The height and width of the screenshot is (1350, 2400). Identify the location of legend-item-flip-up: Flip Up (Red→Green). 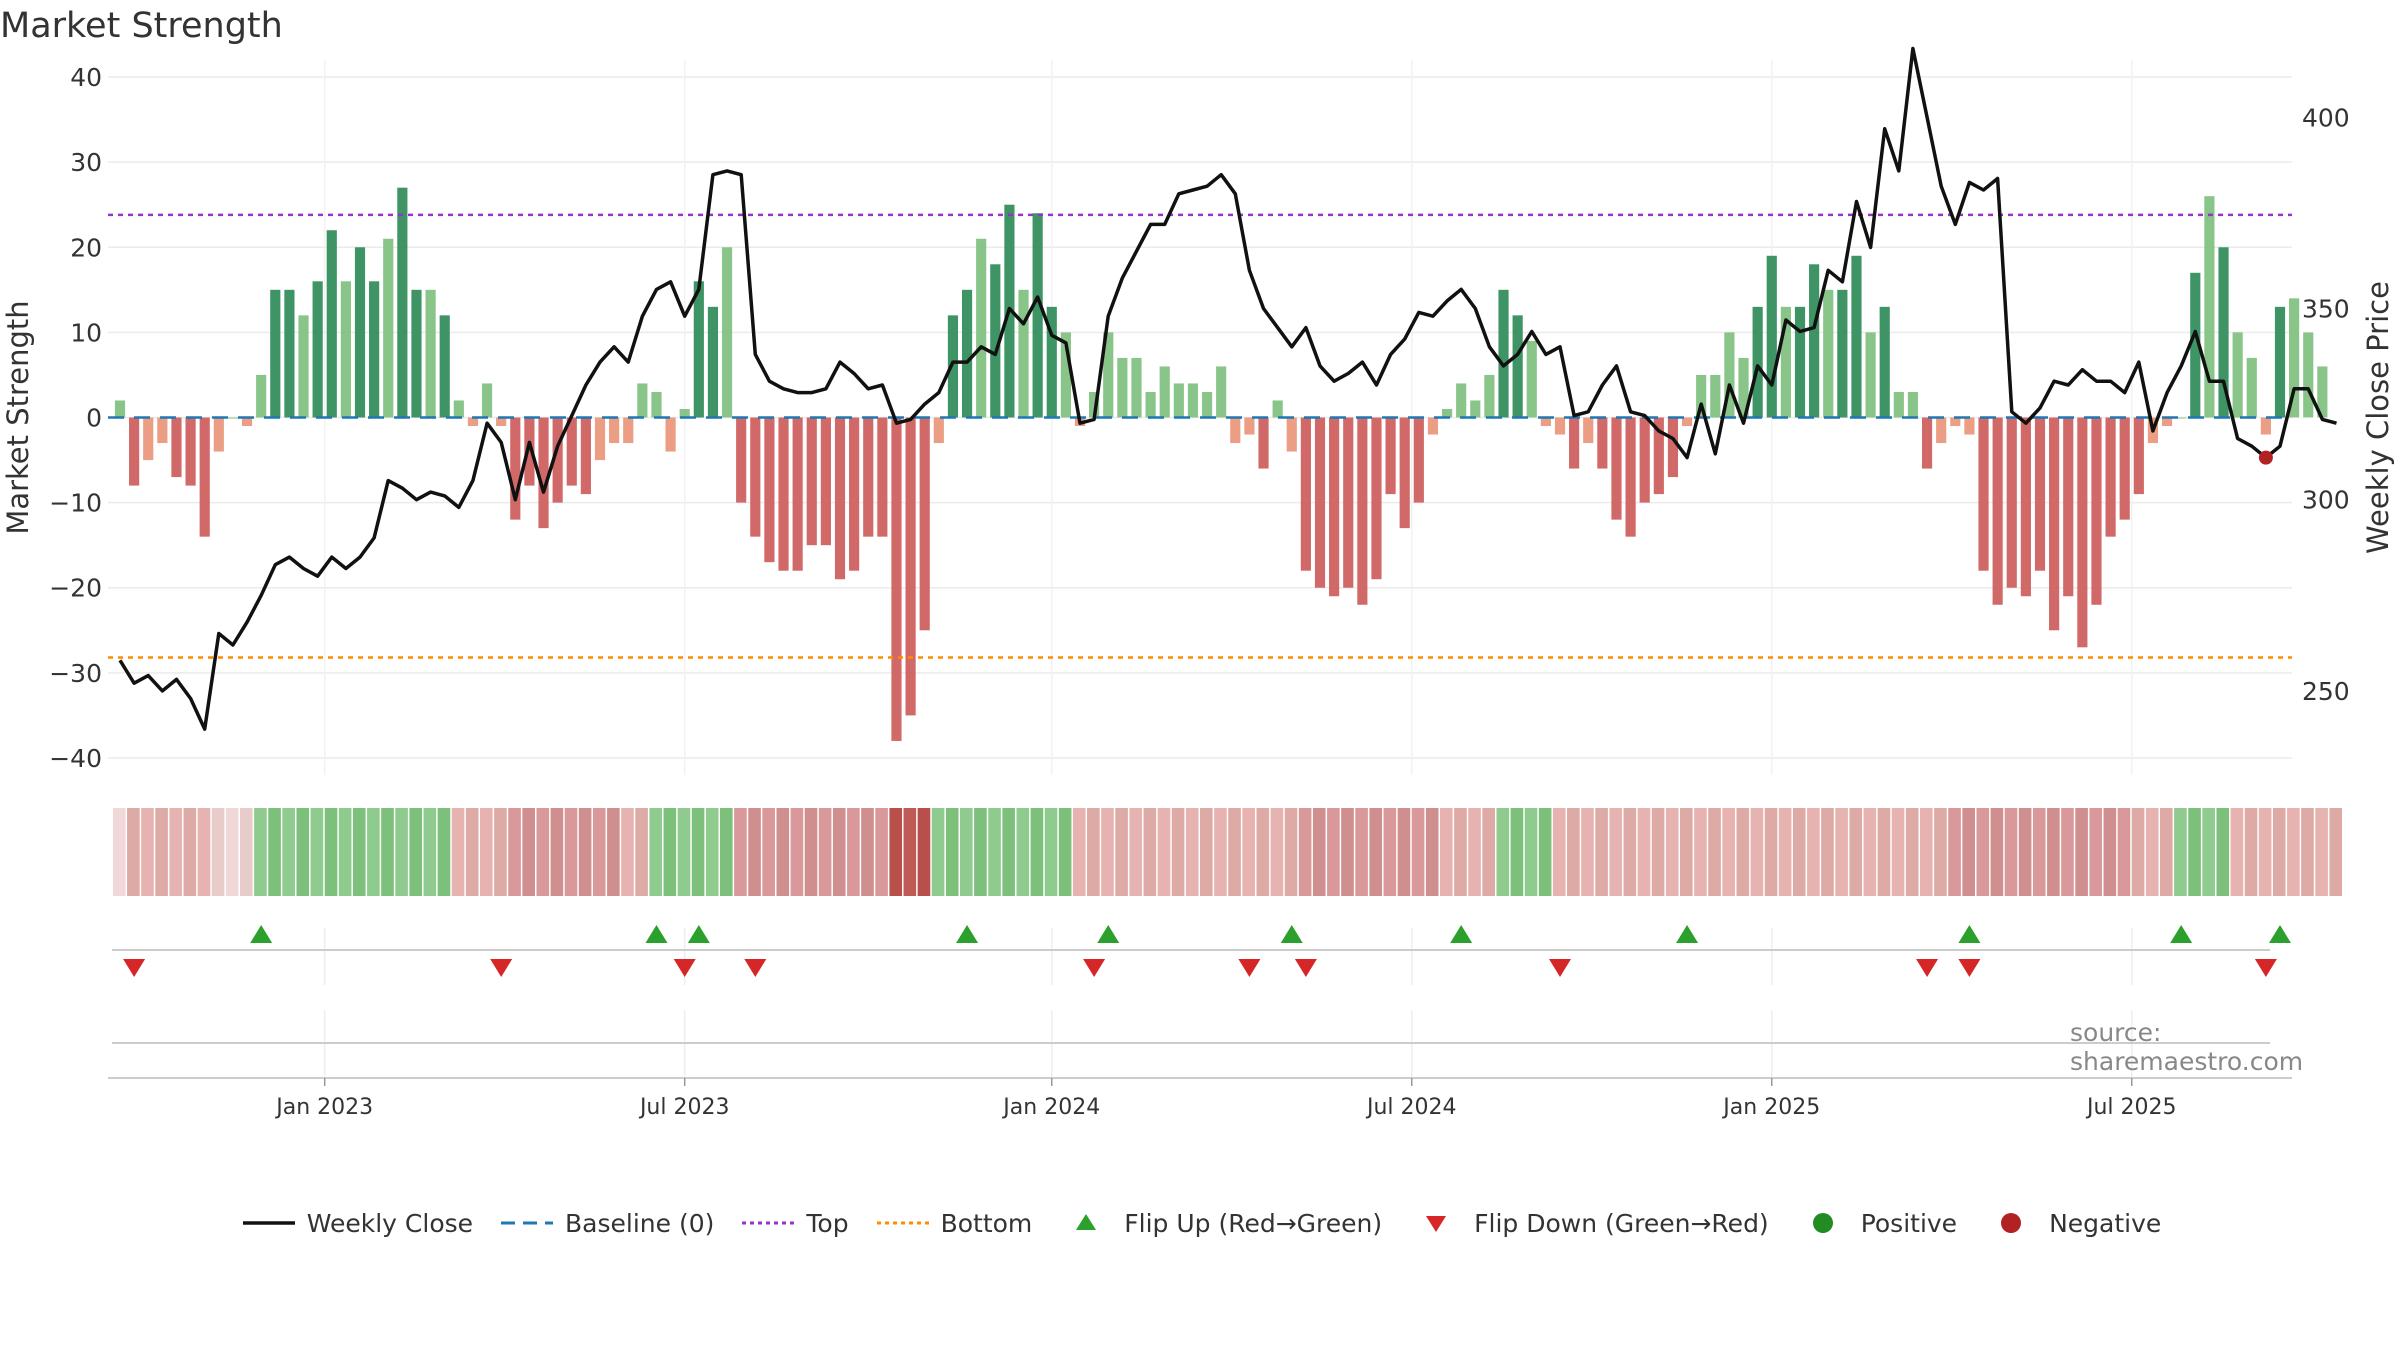
(1219, 1223).